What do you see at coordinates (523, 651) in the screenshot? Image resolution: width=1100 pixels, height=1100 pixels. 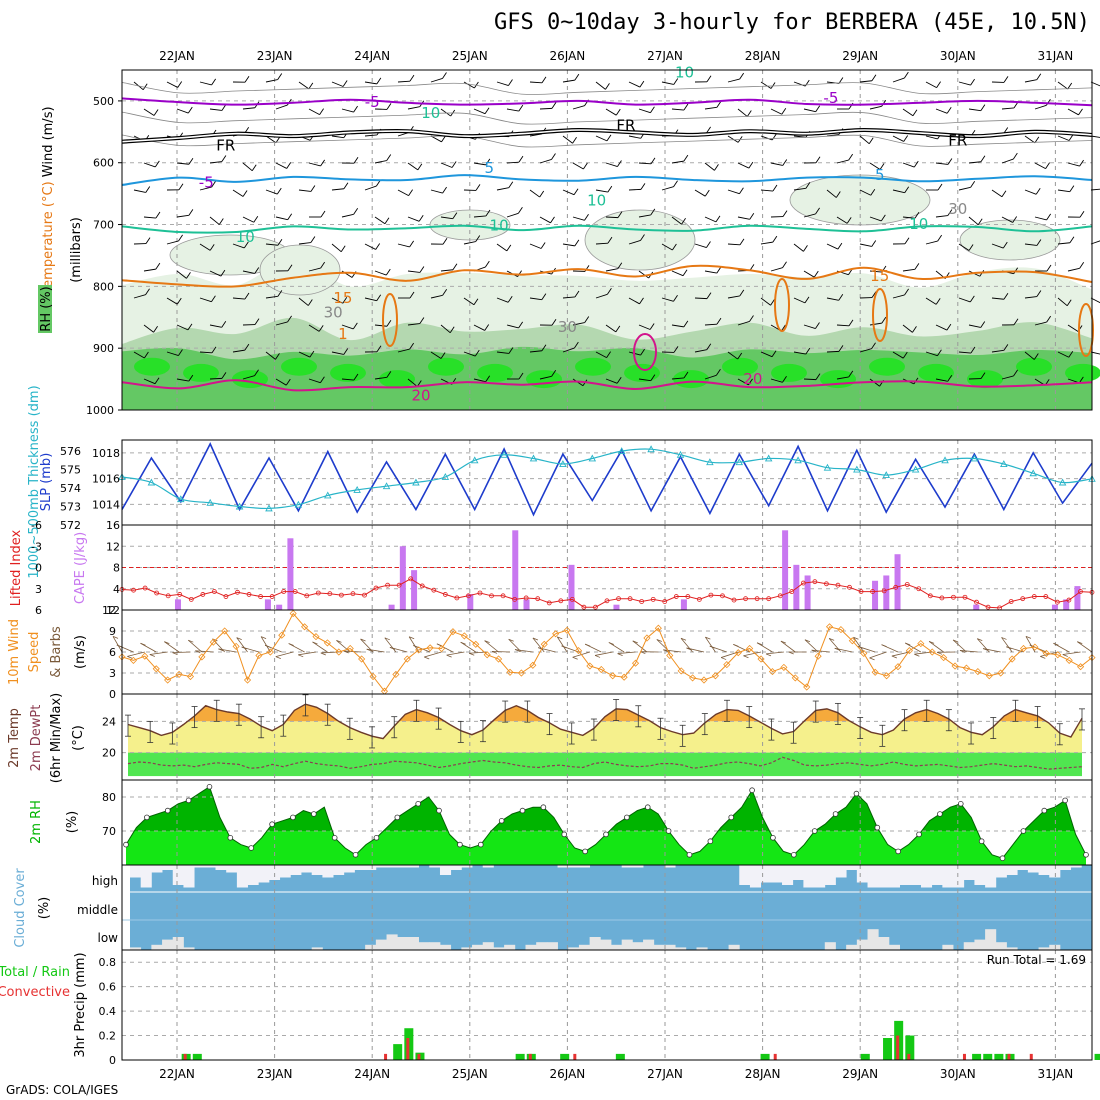 I see `wind10m-barb` at bounding box center [523, 651].